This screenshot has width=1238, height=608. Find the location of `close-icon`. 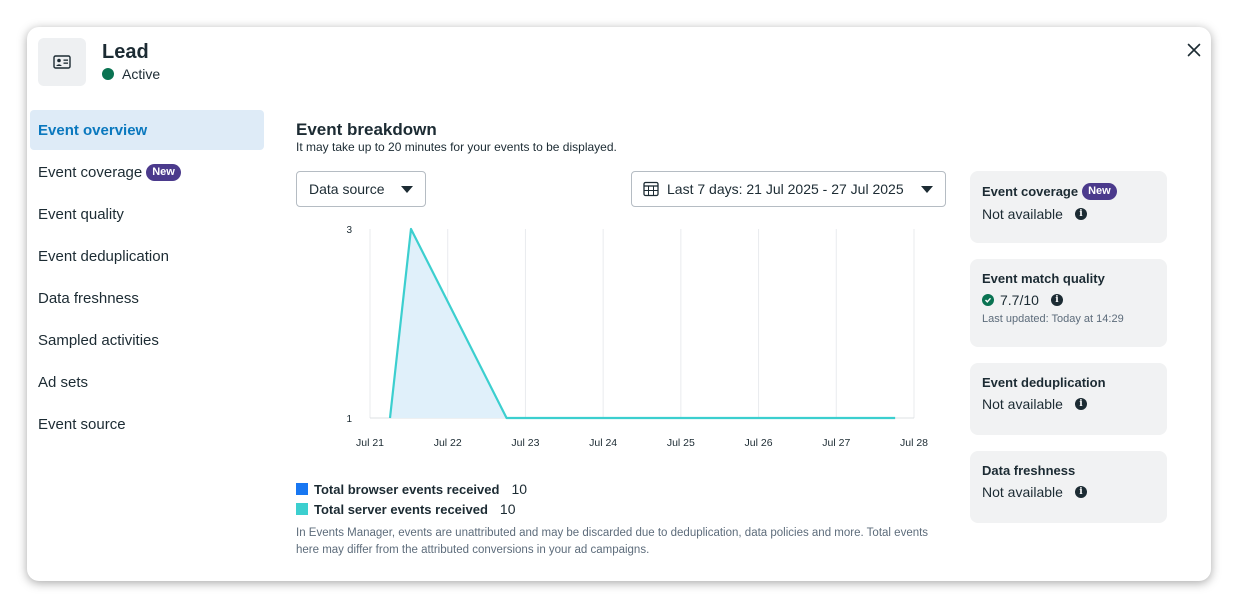

close-icon is located at coordinates (1194, 50).